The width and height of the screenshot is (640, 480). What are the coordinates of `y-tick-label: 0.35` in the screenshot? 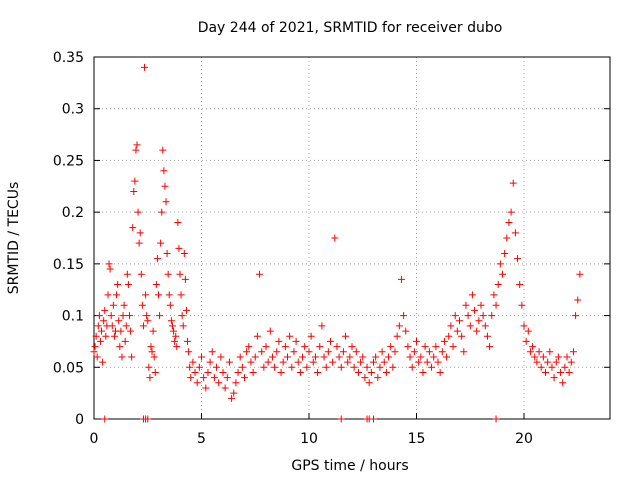 It's located at (68, 58).